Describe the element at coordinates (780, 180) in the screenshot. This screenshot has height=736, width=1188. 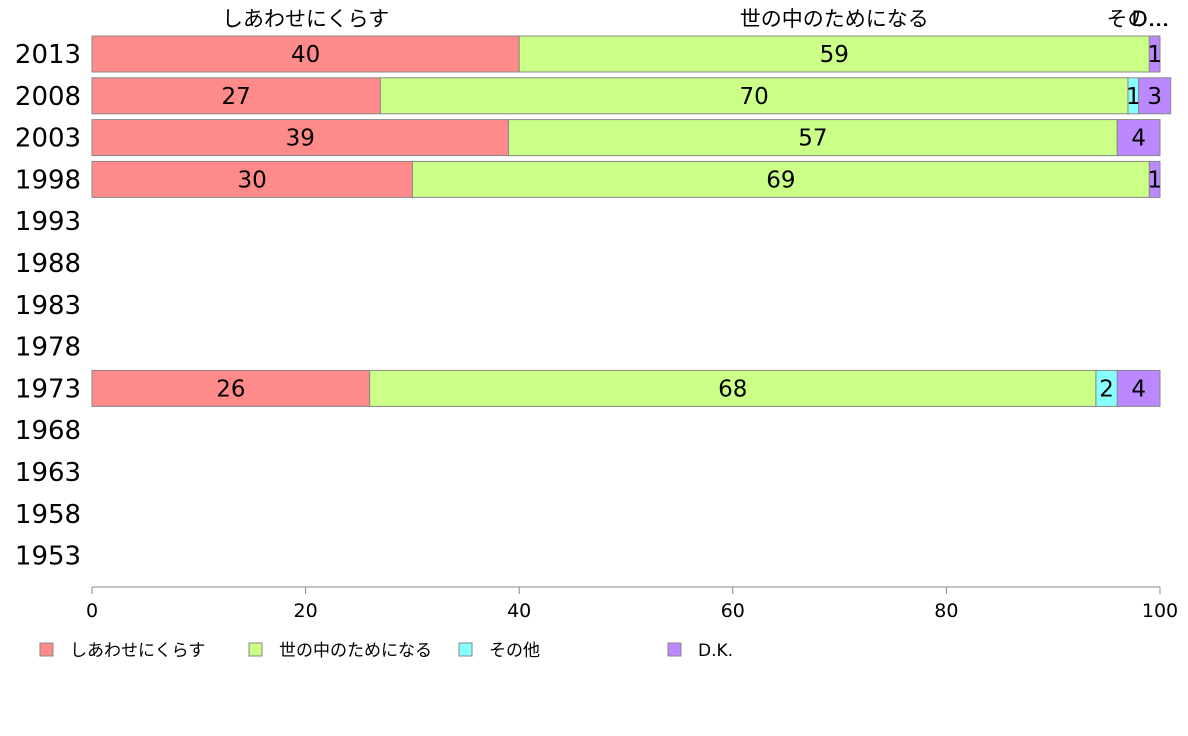
I see `bar-value-label: 69` at that location.